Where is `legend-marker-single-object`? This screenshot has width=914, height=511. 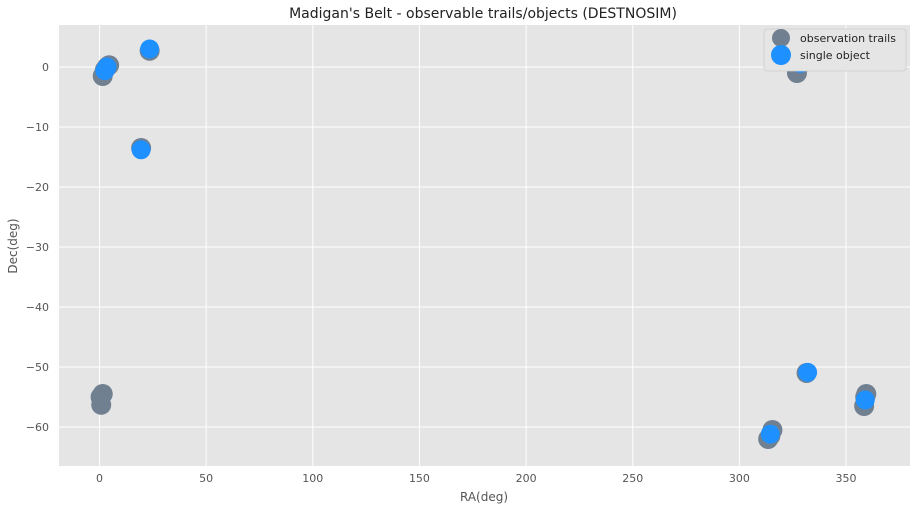
legend-marker-single-object is located at coordinates (781, 55).